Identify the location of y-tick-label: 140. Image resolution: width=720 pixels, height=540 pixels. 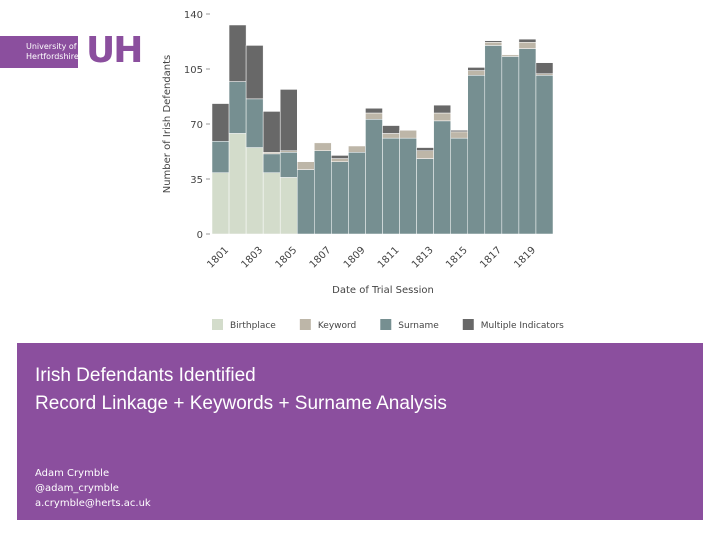
(193, 15).